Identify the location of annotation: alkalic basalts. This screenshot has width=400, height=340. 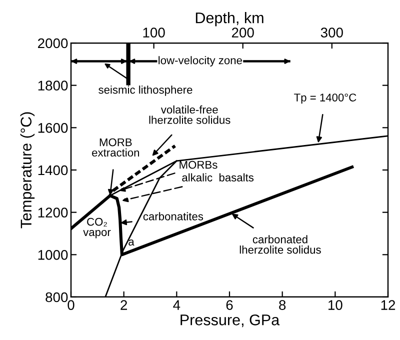
(218, 177).